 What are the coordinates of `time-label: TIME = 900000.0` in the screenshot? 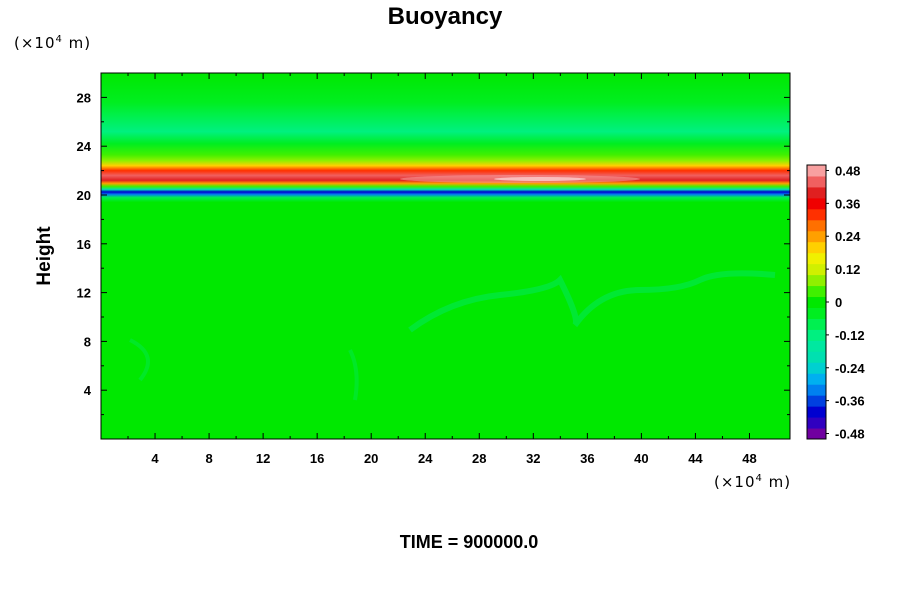 It's located at (469, 542).